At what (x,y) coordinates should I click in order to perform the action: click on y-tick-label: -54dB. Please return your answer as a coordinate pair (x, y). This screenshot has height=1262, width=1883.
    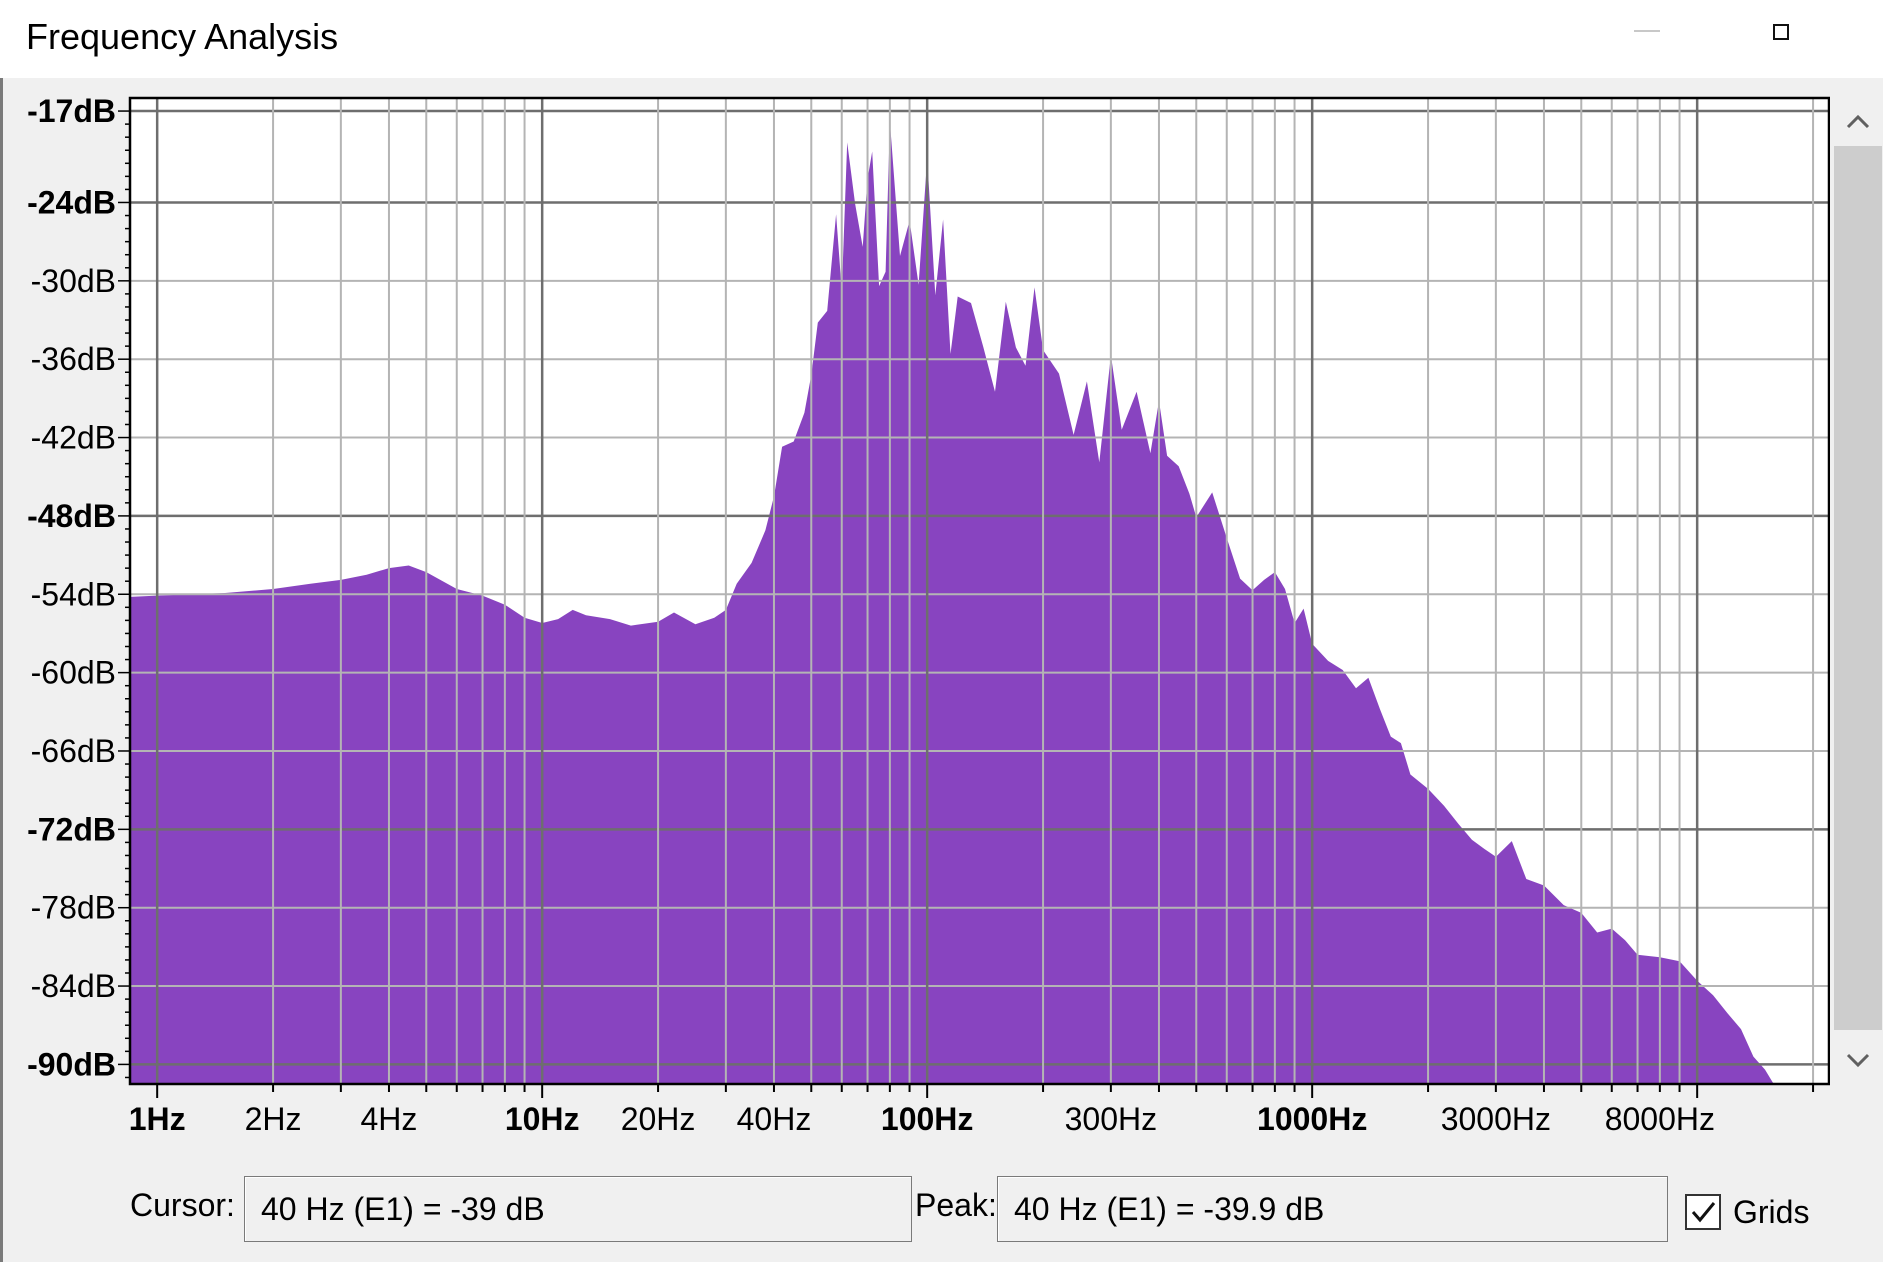
    Looking at the image, I should click on (73, 594).